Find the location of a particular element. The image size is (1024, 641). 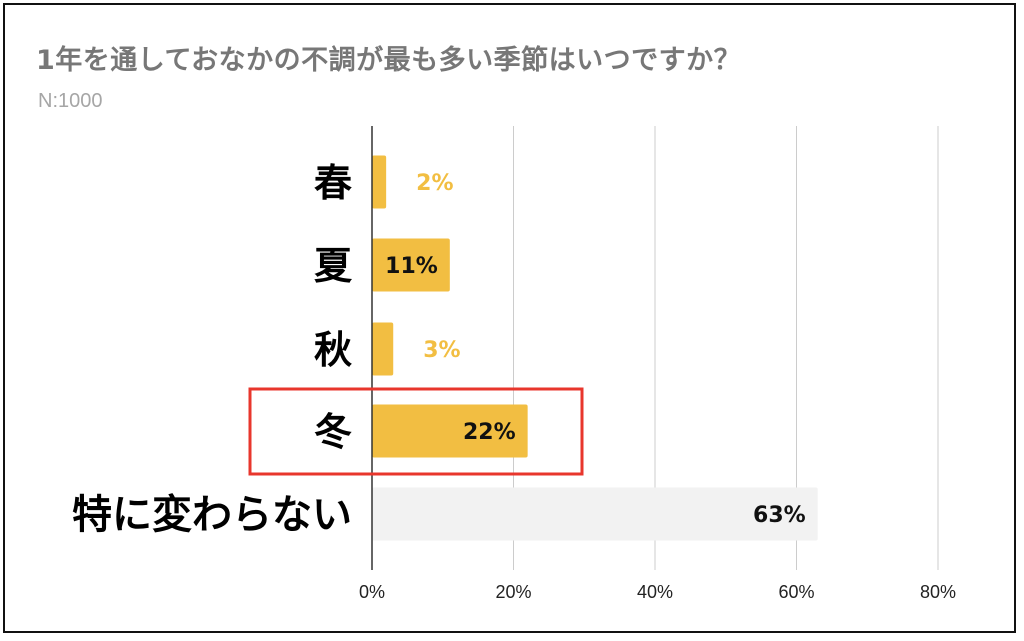

category-label: 冬 is located at coordinates (333, 432).